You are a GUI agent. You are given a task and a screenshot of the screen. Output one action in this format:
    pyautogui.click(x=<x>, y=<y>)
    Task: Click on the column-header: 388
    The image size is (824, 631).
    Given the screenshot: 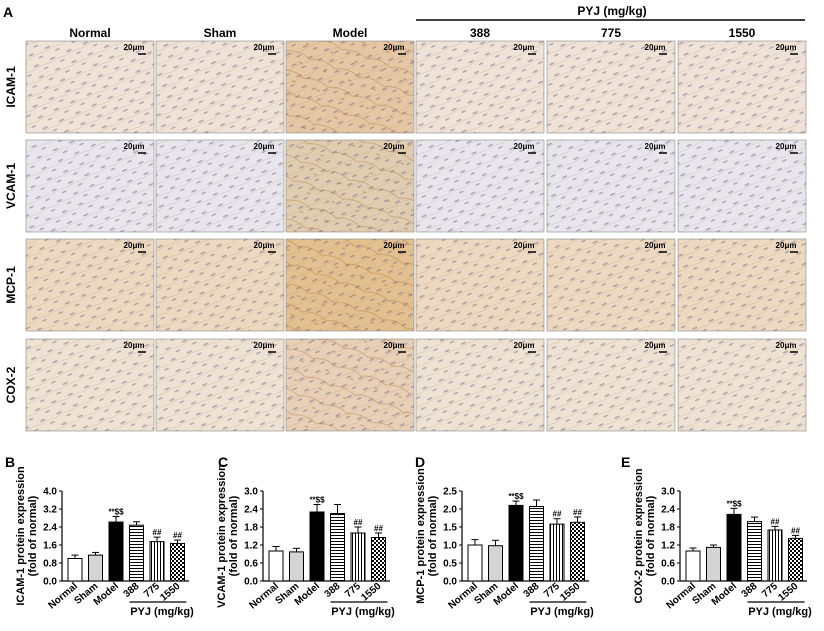 What is the action you would take?
    pyautogui.click(x=480, y=33)
    